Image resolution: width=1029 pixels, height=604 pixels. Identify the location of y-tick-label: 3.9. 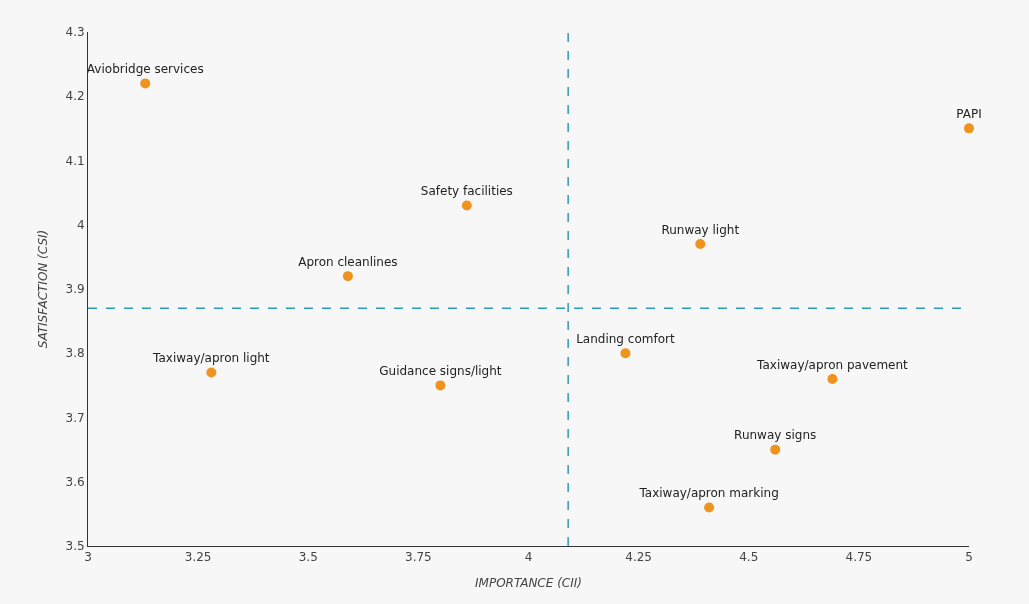
(75, 289).